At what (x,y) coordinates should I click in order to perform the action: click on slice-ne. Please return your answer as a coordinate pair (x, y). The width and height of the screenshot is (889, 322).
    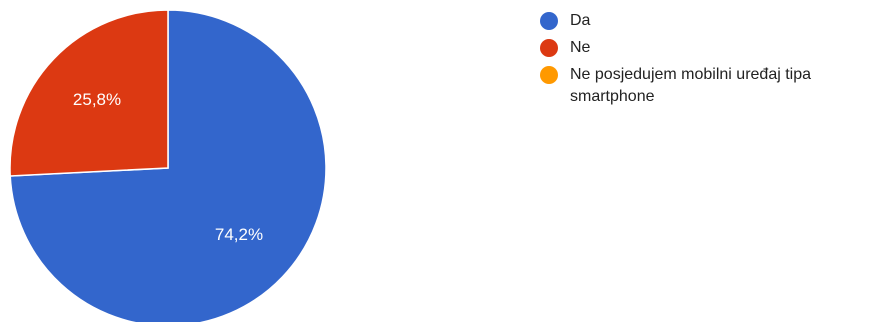
    Looking at the image, I should click on (89, 93).